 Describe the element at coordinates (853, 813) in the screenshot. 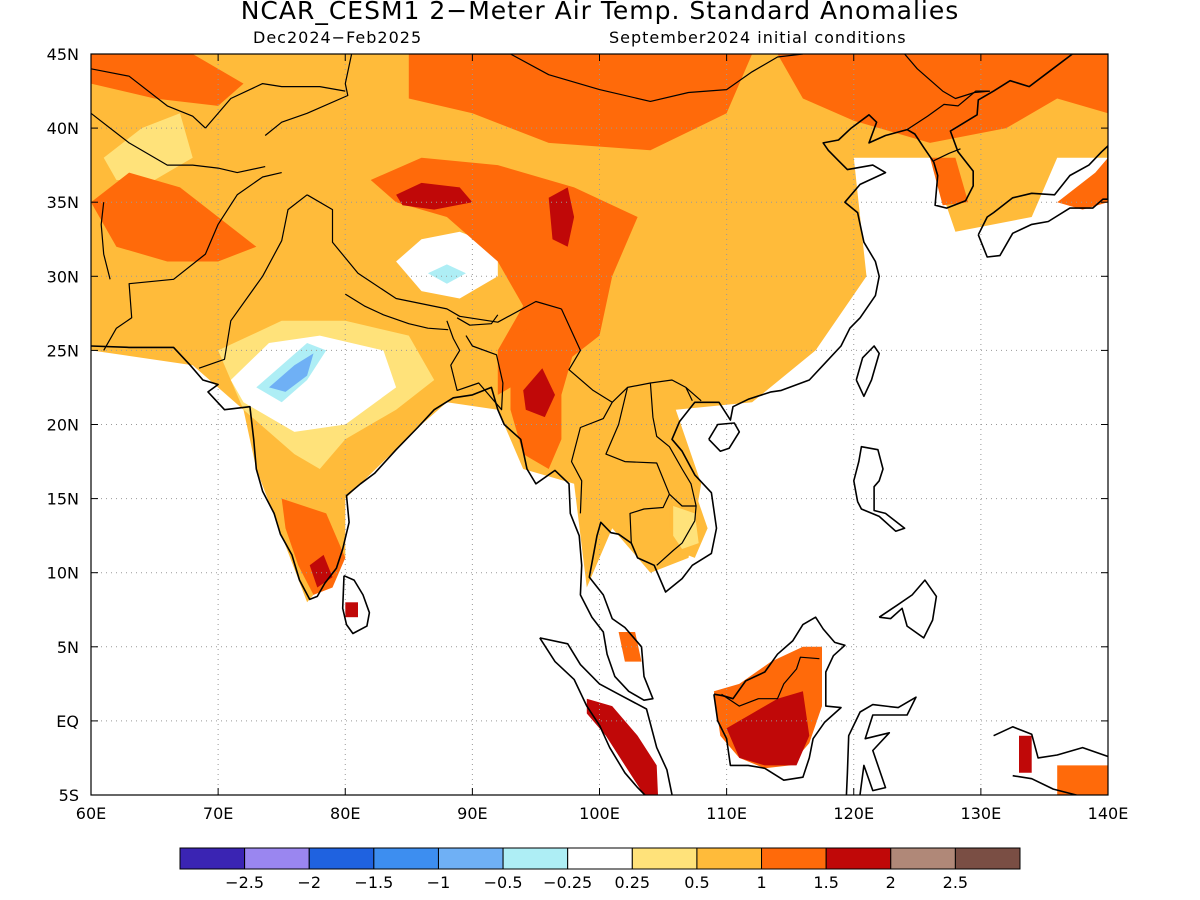

I see `lon-tick-label: 120E` at that location.